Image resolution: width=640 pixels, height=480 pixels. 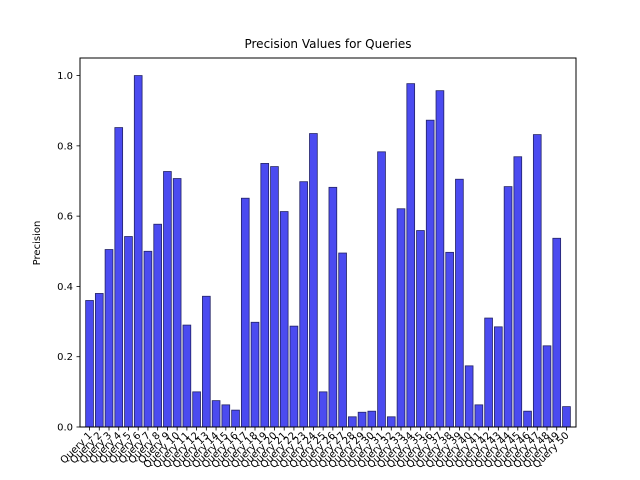 What do you see at coordinates (65, 428) in the screenshot?
I see `y-tick-label: 0.0` at bounding box center [65, 428].